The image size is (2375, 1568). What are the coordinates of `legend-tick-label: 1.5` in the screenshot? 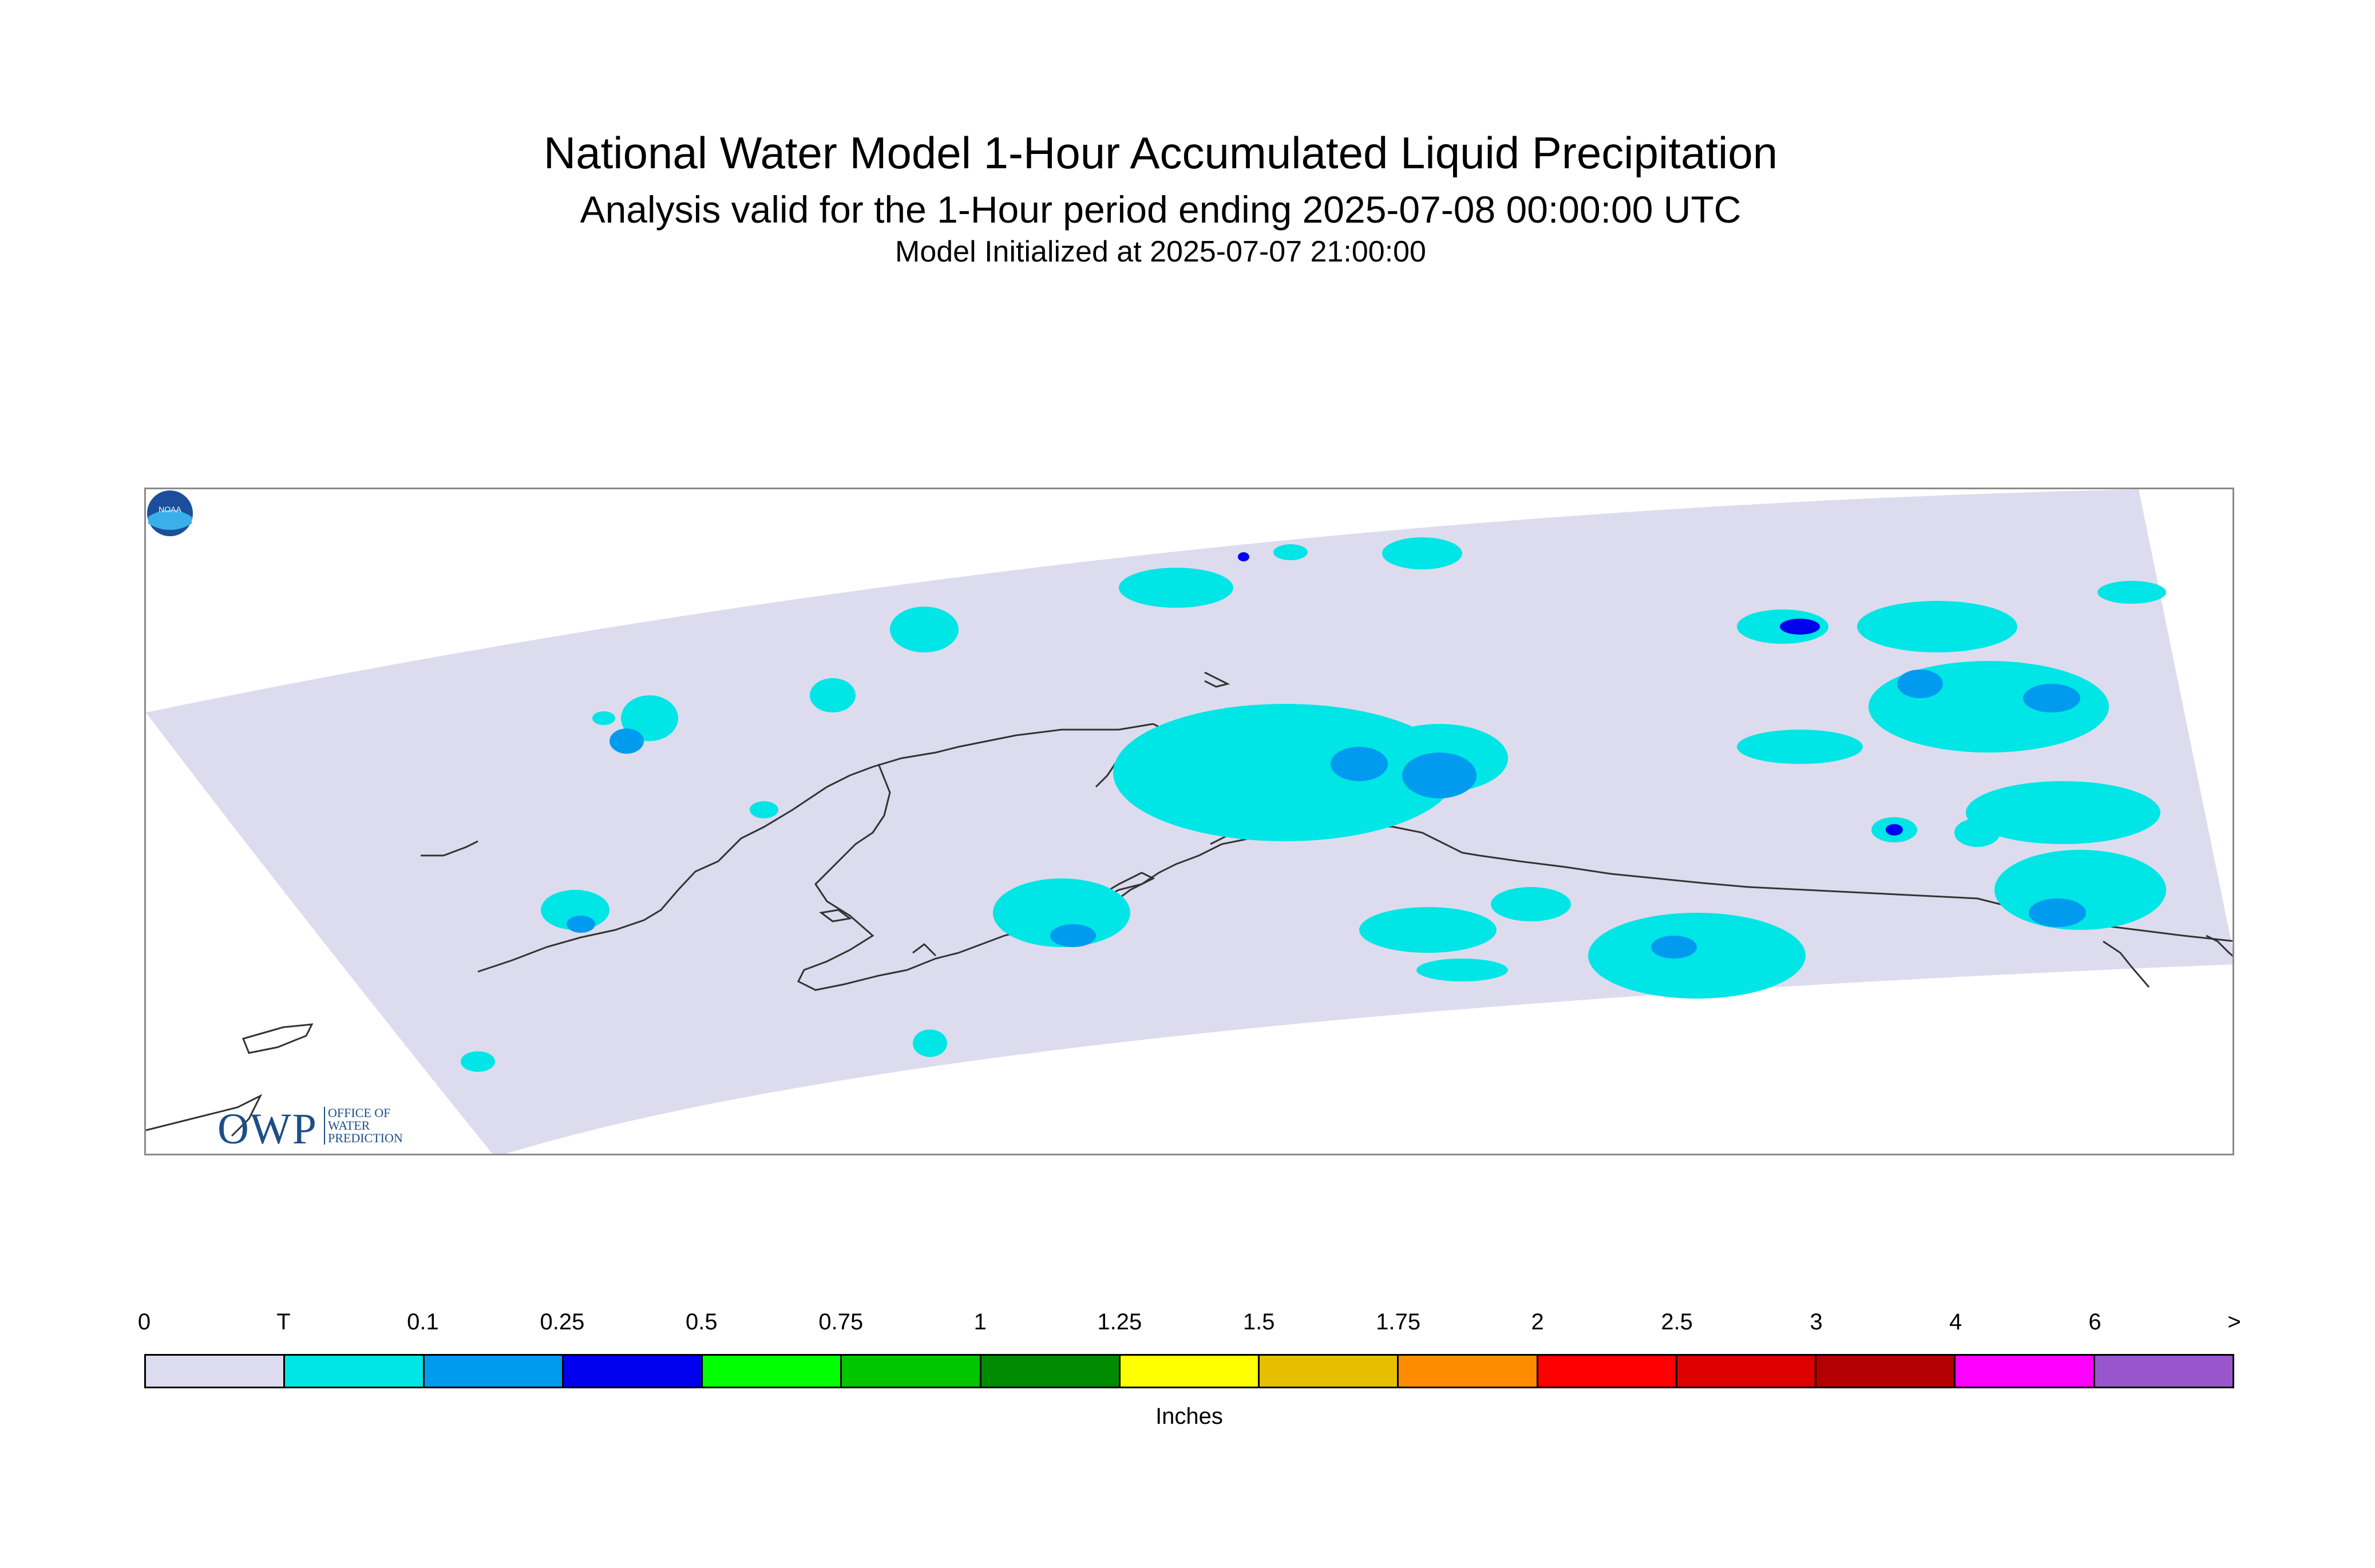 It's located at (1258, 1322).